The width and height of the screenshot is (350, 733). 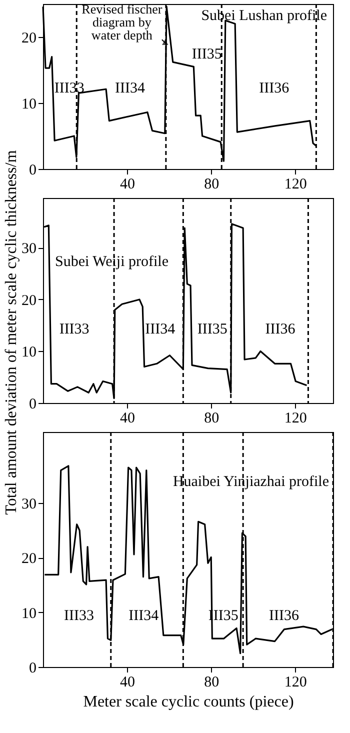 I want to click on text: Huaibei Yinjiazhai profile, so click(x=251, y=482).